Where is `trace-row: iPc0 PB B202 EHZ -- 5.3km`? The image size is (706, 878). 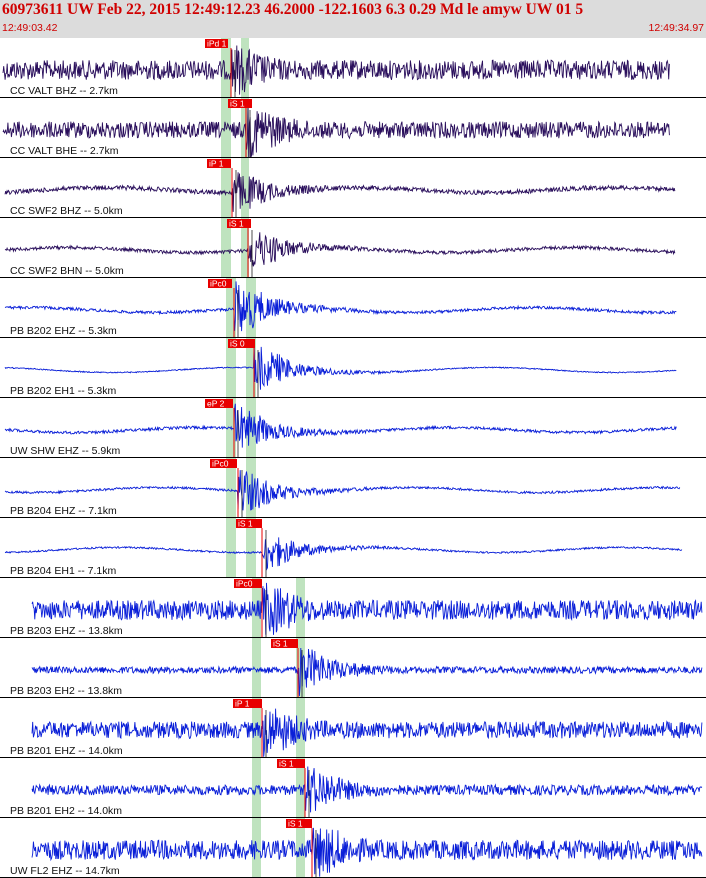
trace-row: iPc0 PB B202 EHZ -- 5.3km is located at coordinates (353, 308).